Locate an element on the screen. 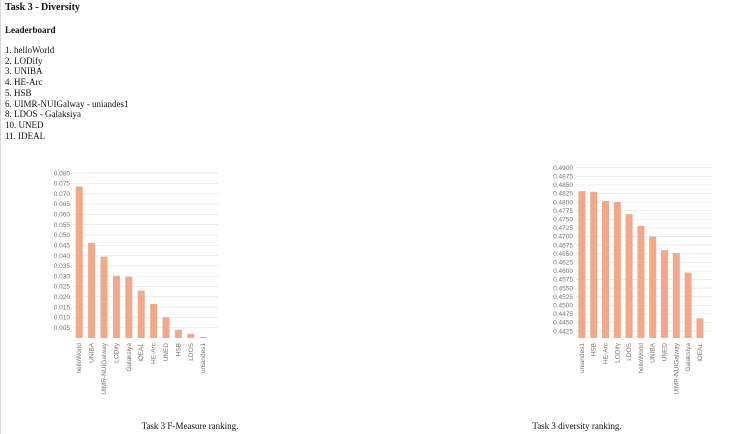 Image resolution: width=740 pixels, height=434 pixels. diversity-ytick-label: 0.4825 is located at coordinates (563, 194).